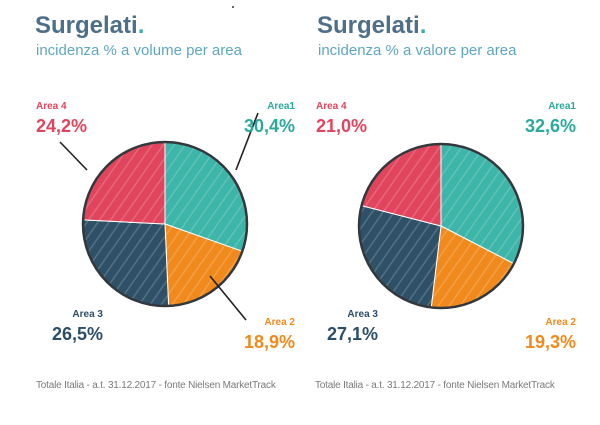 This screenshot has width=600, height=425. I want to click on chart-subtitle: incidenza % a volume per area, so click(139, 50).